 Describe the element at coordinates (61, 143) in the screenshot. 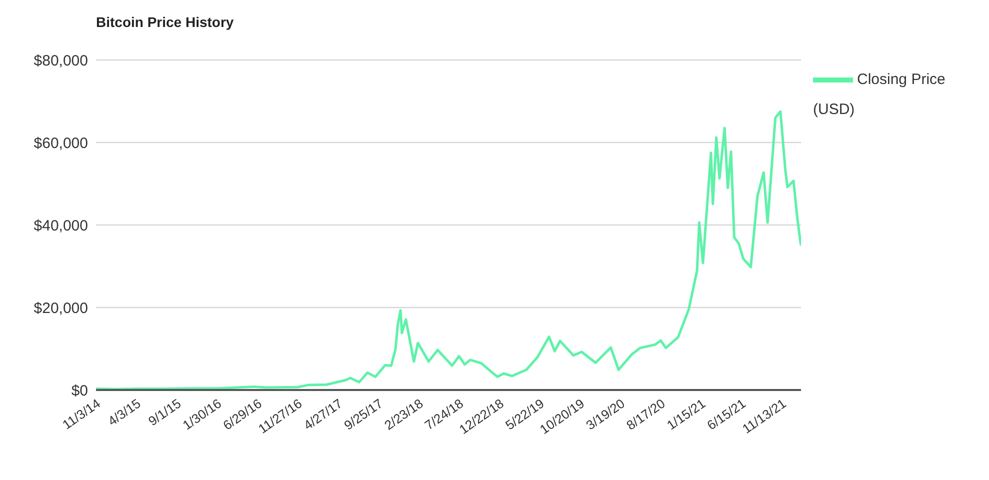

I see `y-tick-label: $60,000` at that location.